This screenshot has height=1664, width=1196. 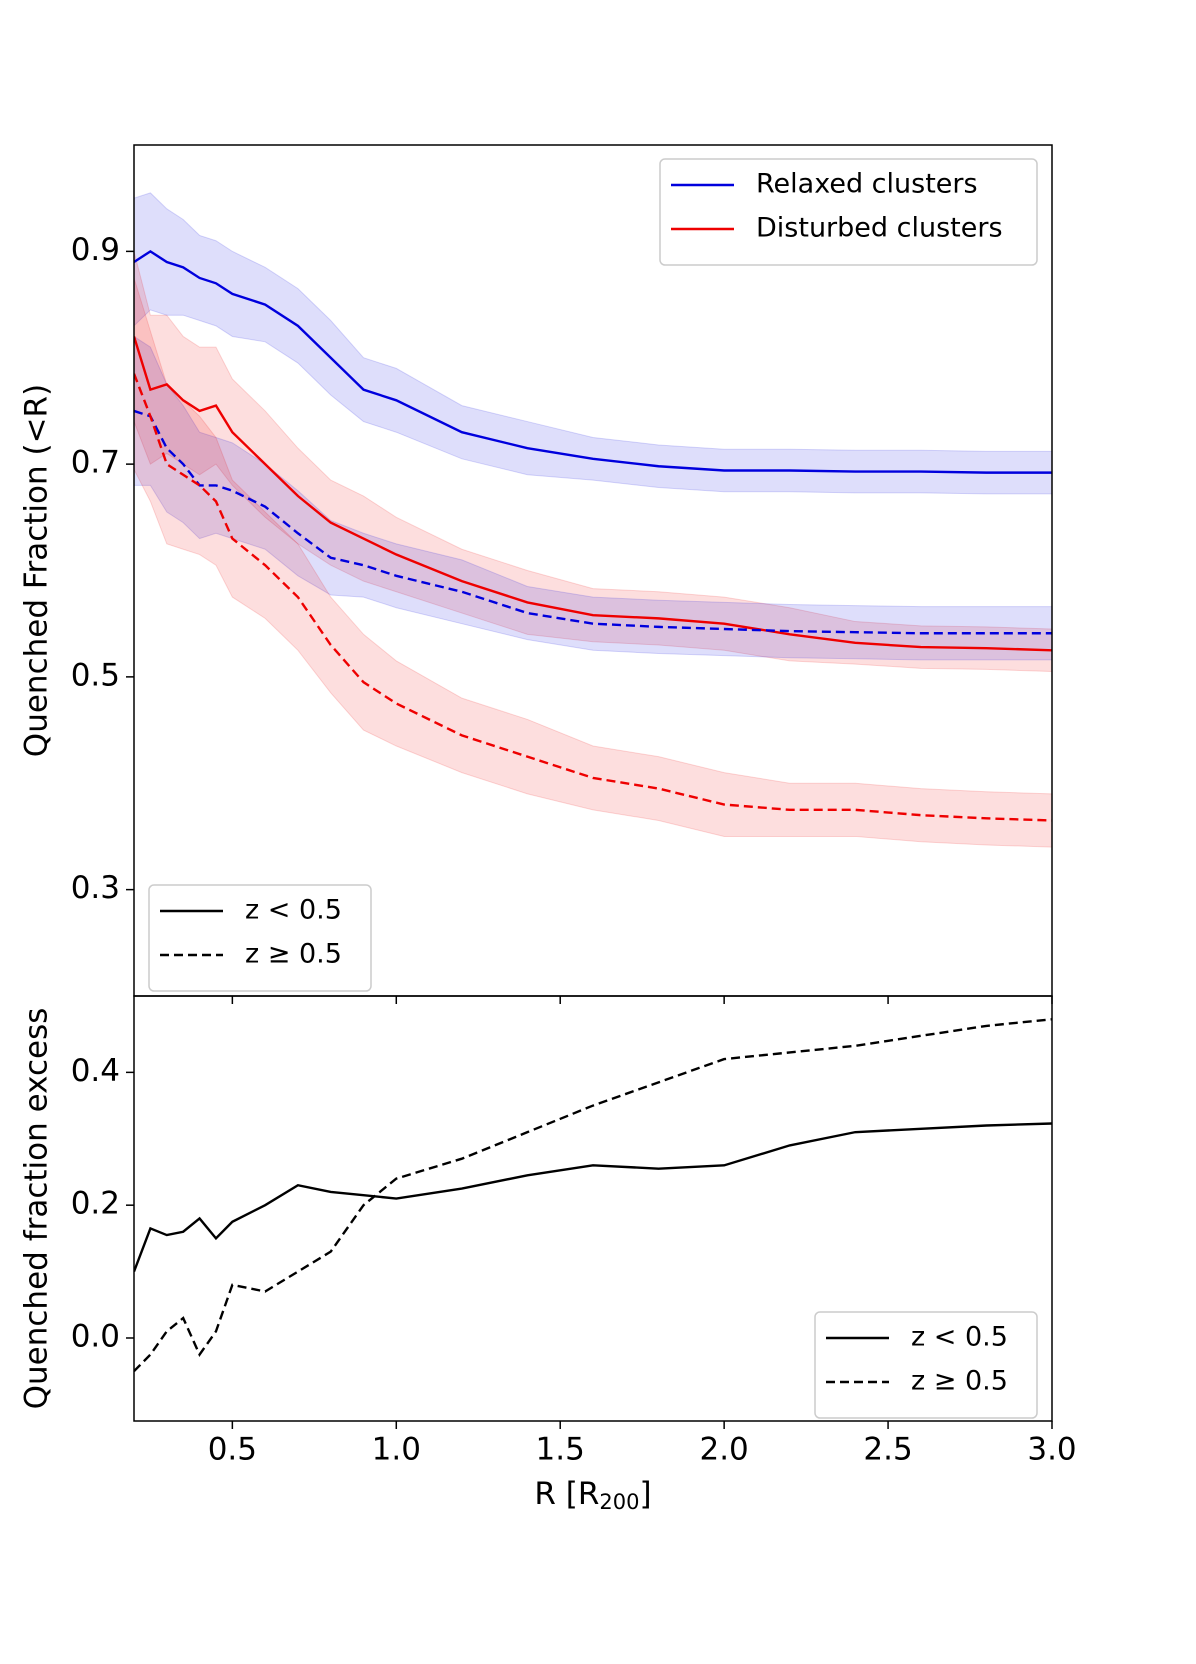 What do you see at coordinates (848, 212) in the screenshot?
I see `legend-box` at bounding box center [848, 212].